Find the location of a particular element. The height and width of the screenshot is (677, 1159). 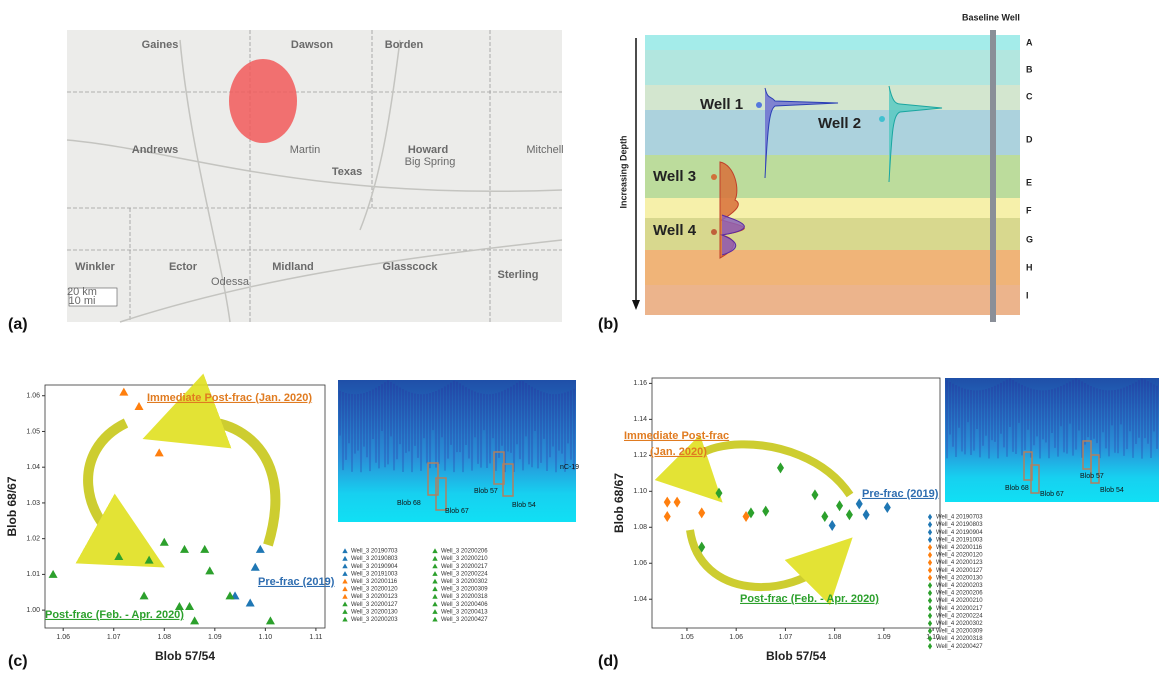

map-label: 20 km is located at coordinates (82, 292).